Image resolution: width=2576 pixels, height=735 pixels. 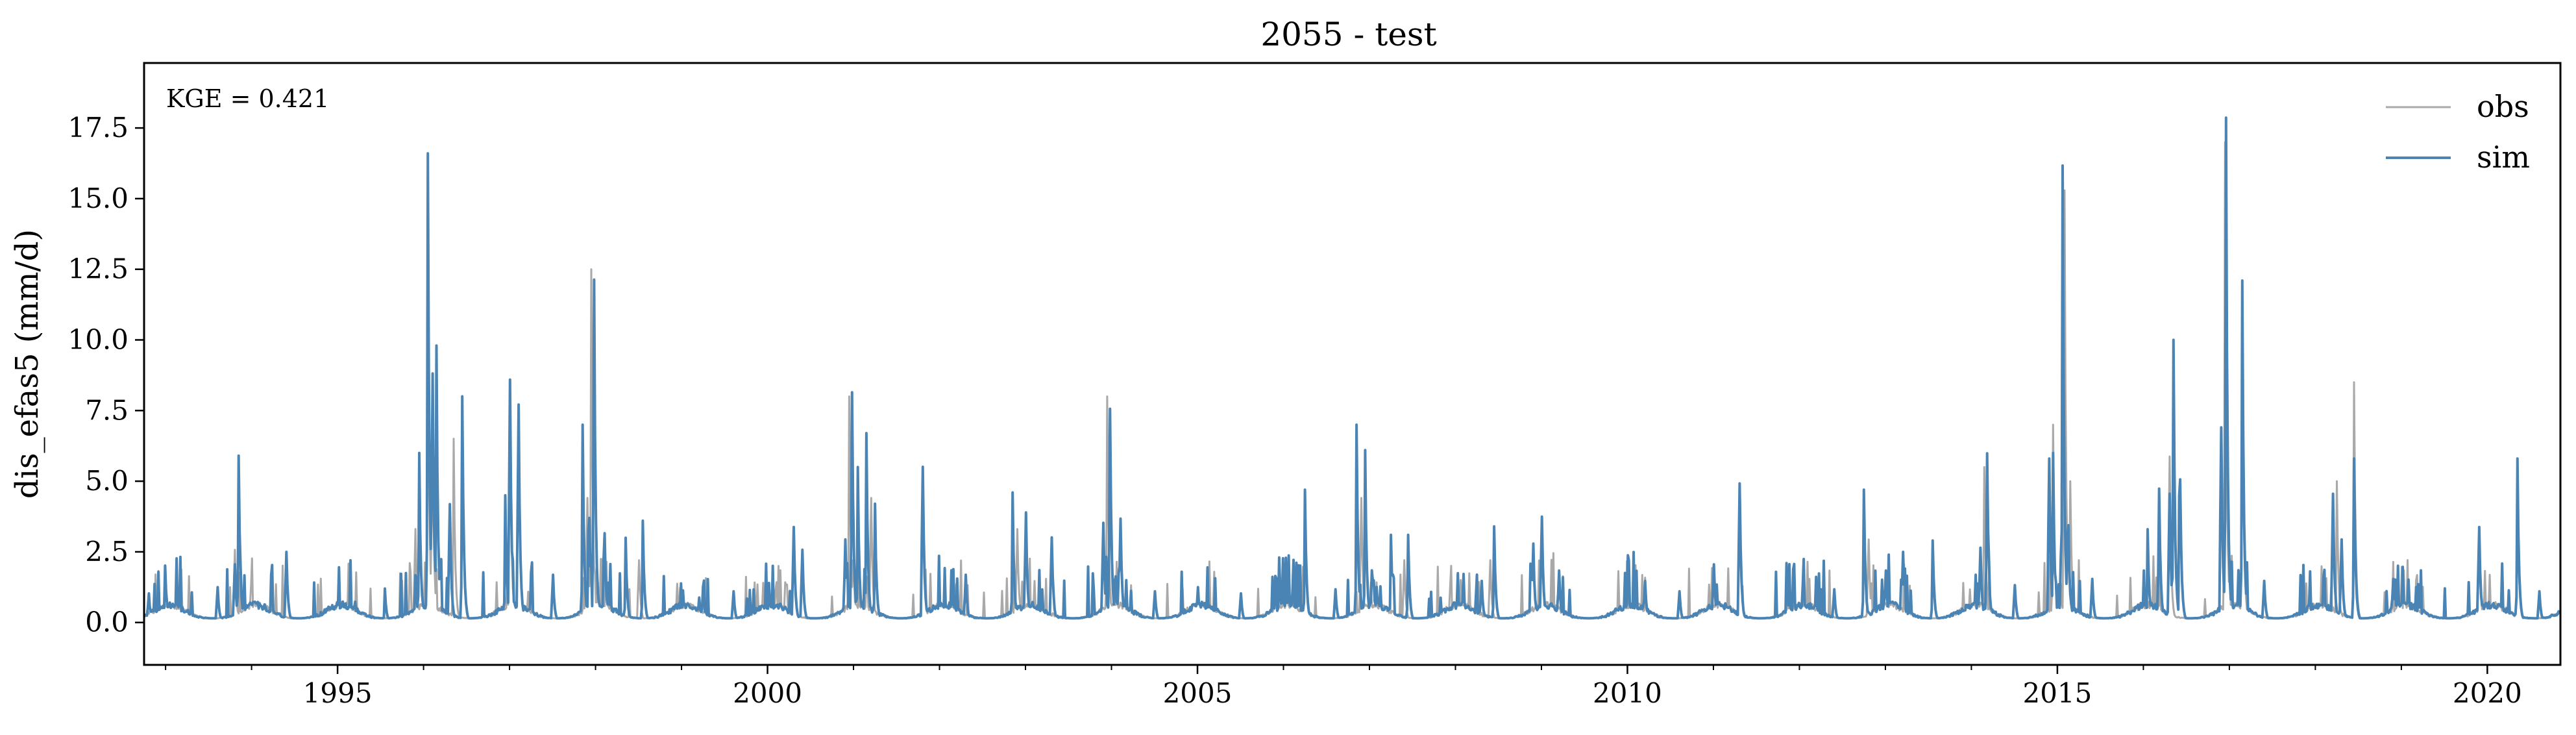 I want to click on x-tick-label: 2000, so click(x=767, y=693).